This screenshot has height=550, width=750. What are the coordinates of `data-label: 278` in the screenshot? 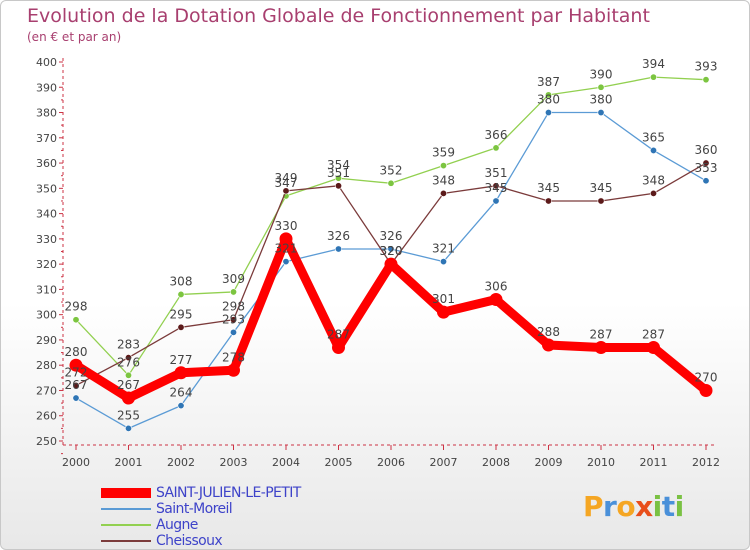 It's located at (233, 357).